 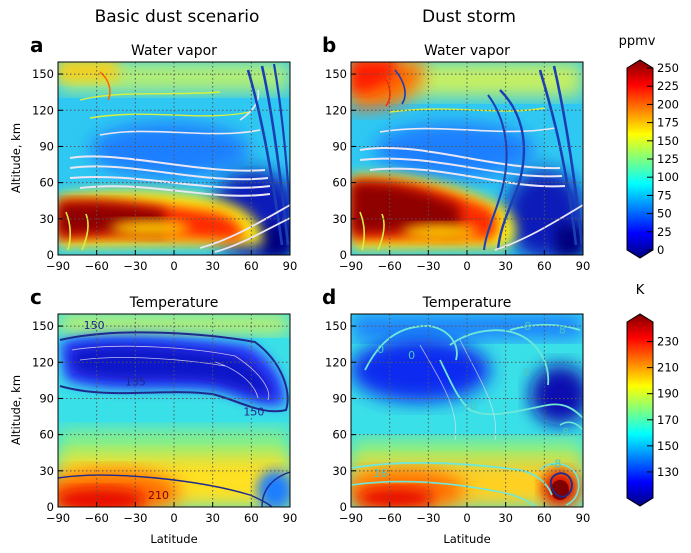 What do you see at coordinates (469, 17) in the screenshot?
I see `column-title-storm: Dust storm` at bounding box center [469, 17].